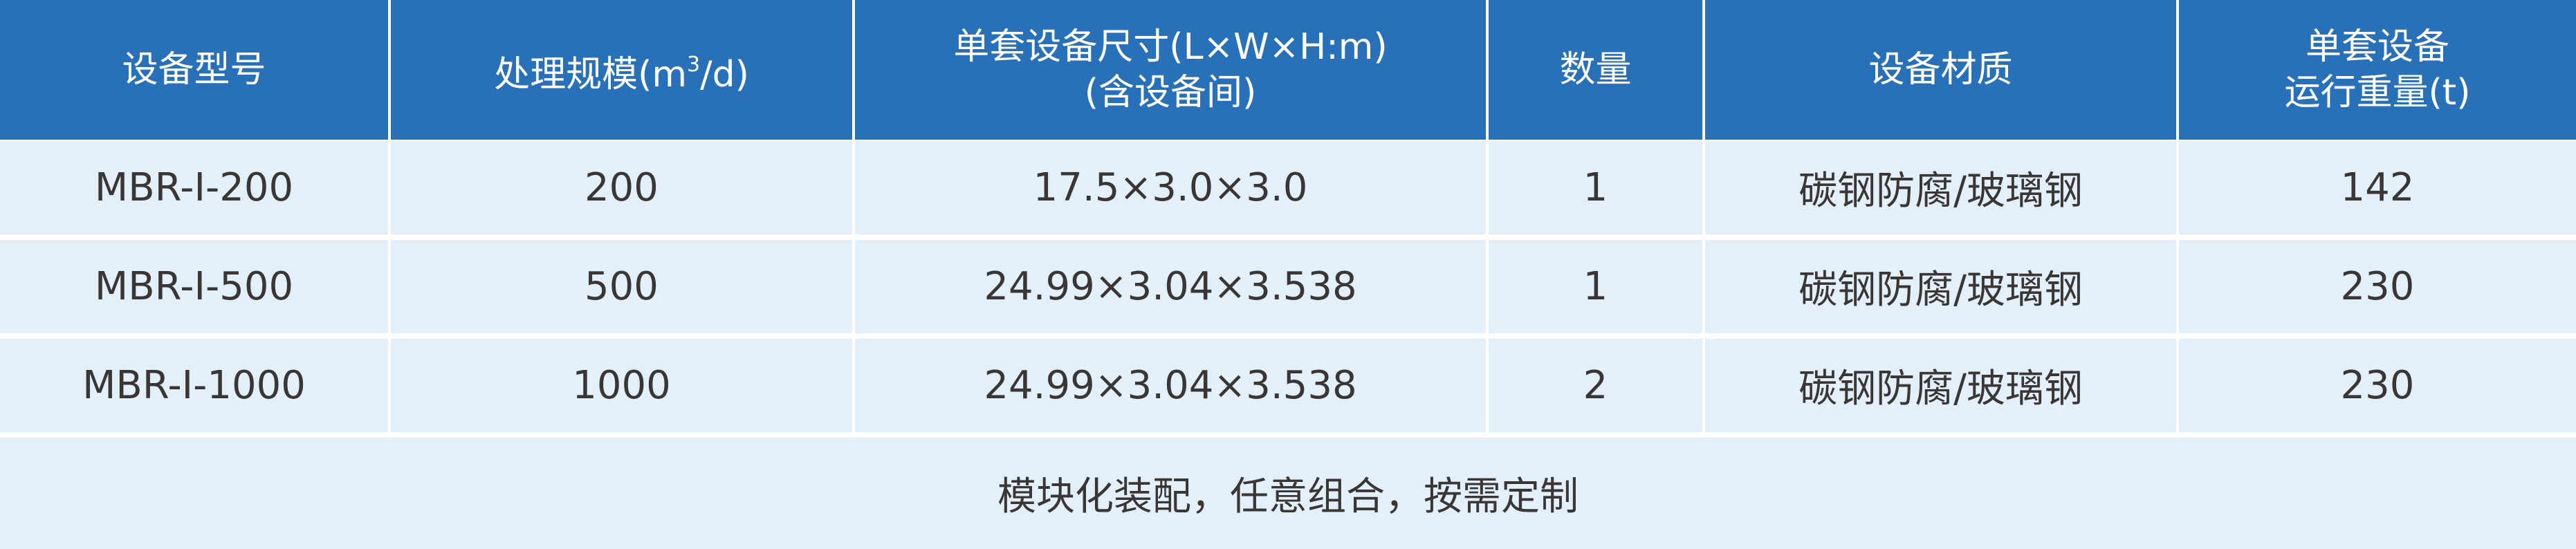 The image size is (2576, 549). Describe the element at coordinates (1172, 187) in the screenshot. I see `cell-size: 17.5×3.0×3.0` at that location.